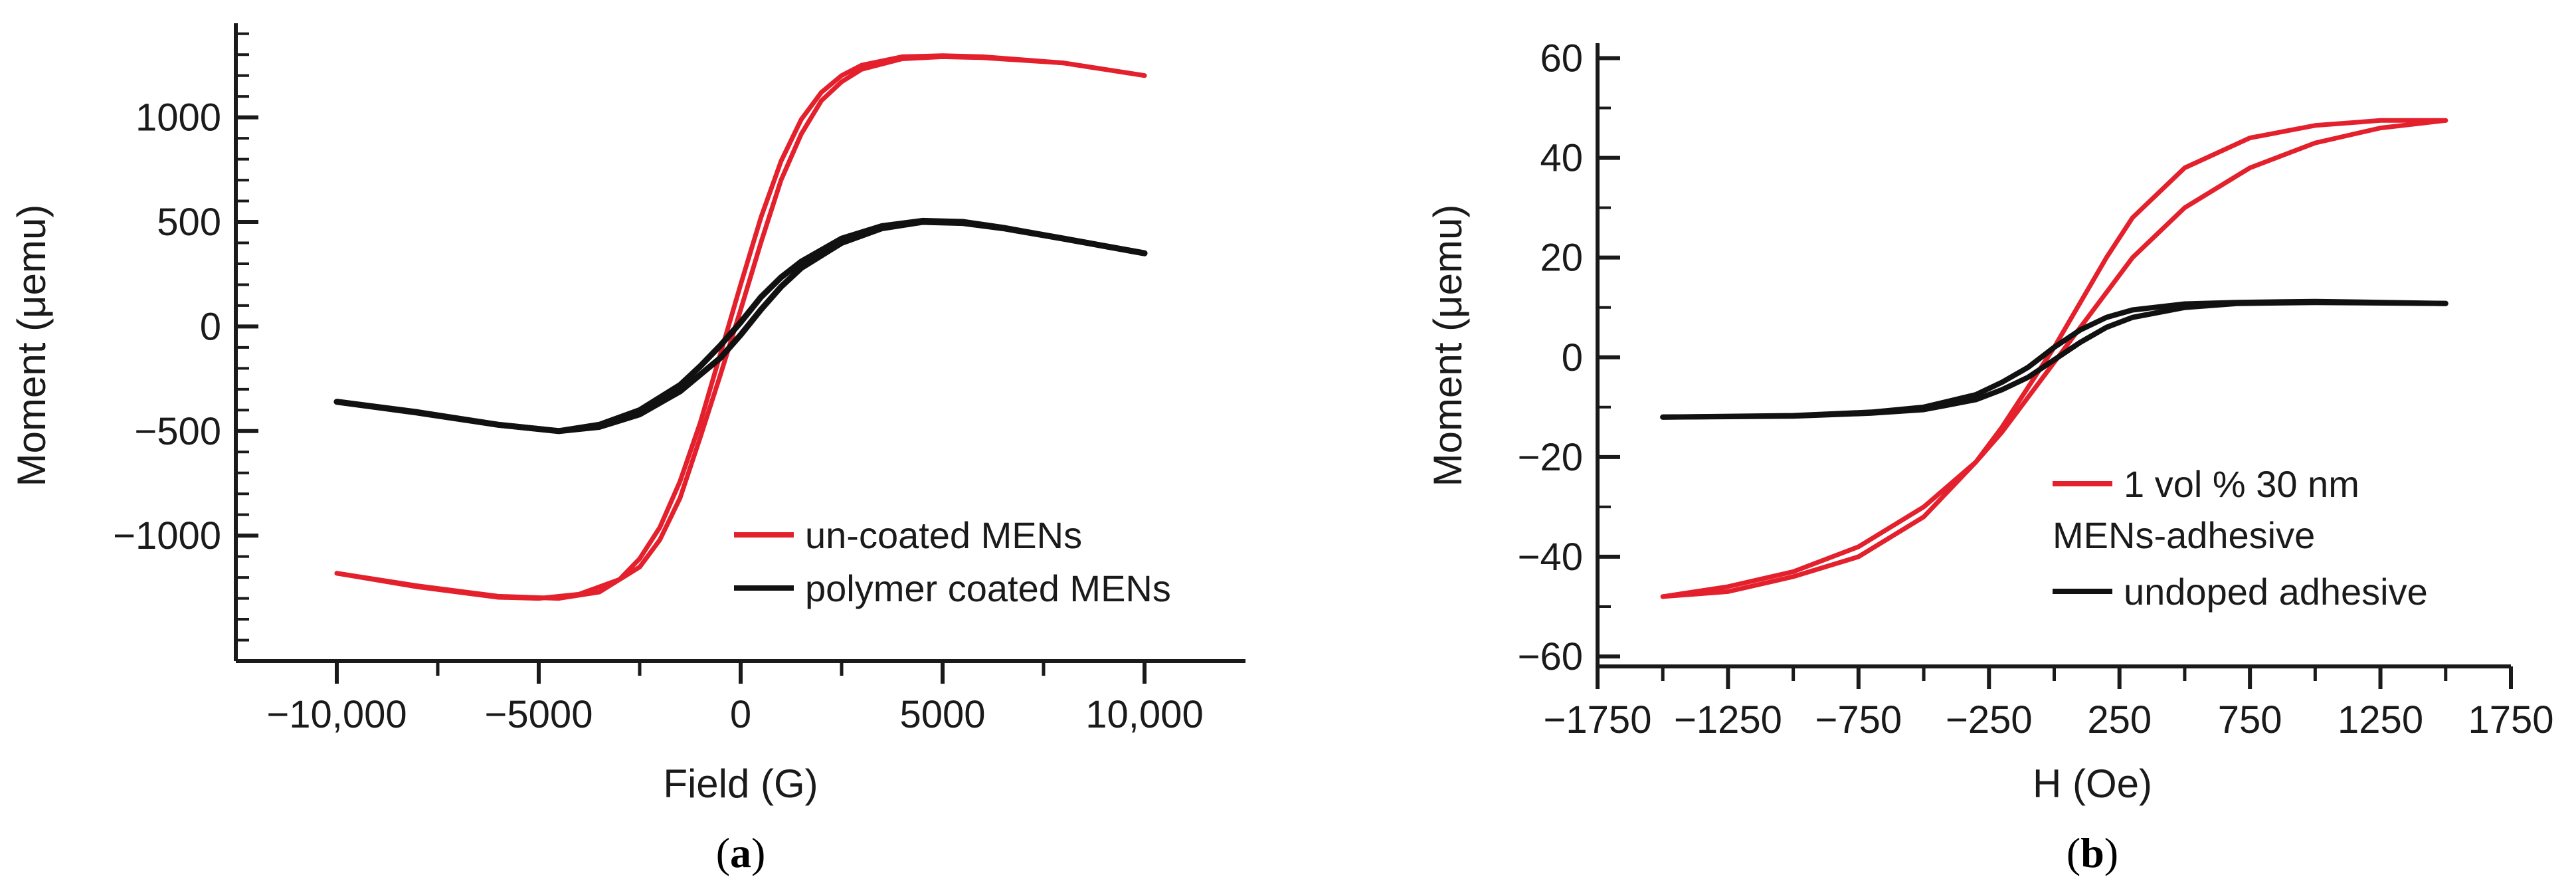 The image size is (2576, 889). Describe the element at coordinates (1561, 158) in the screenshot. I see `chart-b-y-tick-label: 40` at that location.